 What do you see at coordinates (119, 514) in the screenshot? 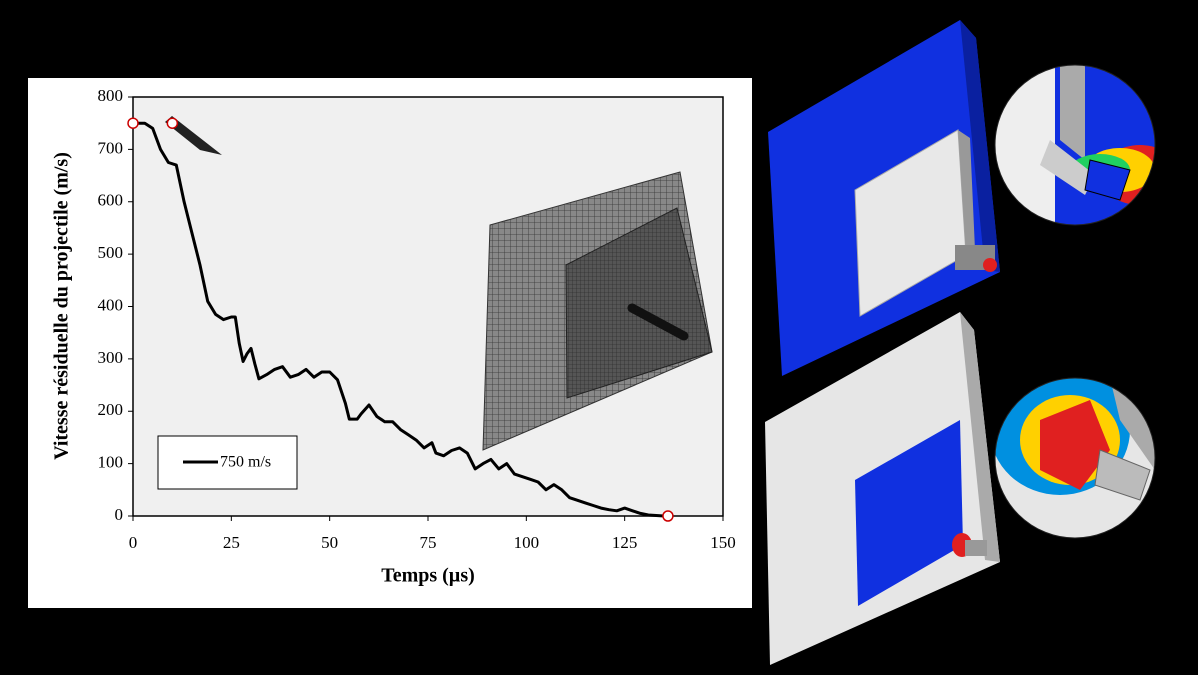
I see `y-tick-label: 0` at bounding box center [119, 514].